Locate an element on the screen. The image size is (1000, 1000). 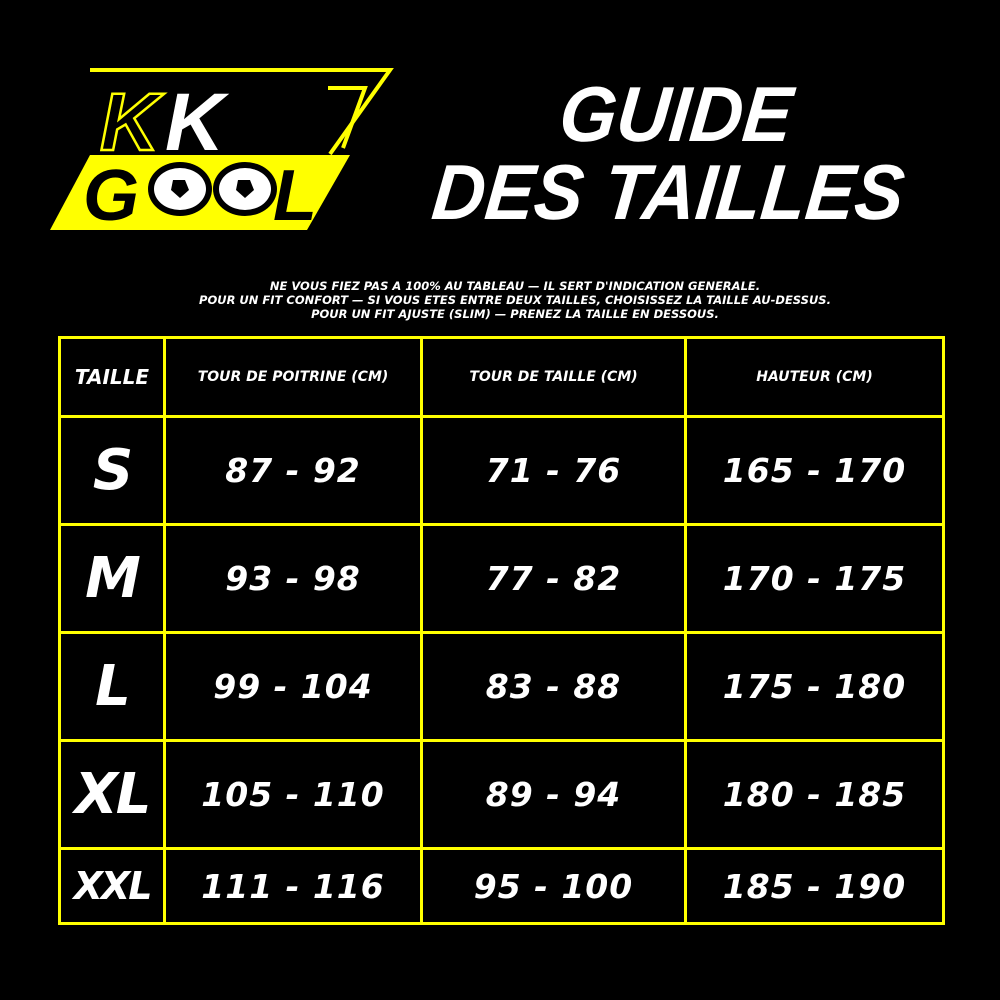
title-line-2: DES TAILLES is located at coordinates (668, 192).